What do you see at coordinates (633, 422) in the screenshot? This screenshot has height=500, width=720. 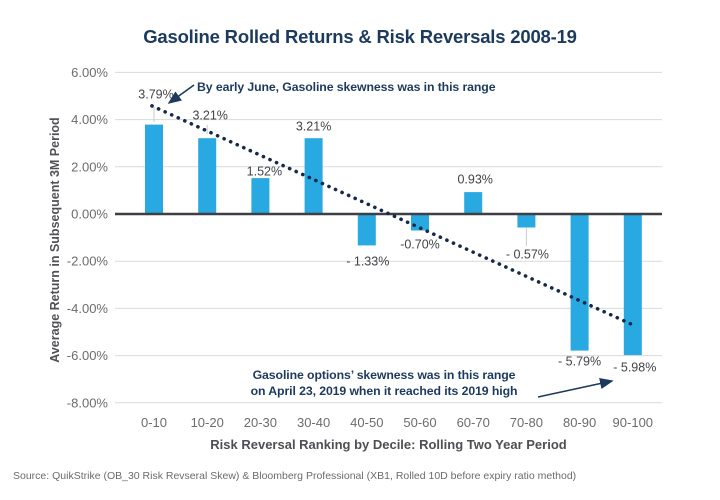 I see `x-tick-label: 90-100` at bounding box center [633, 422].